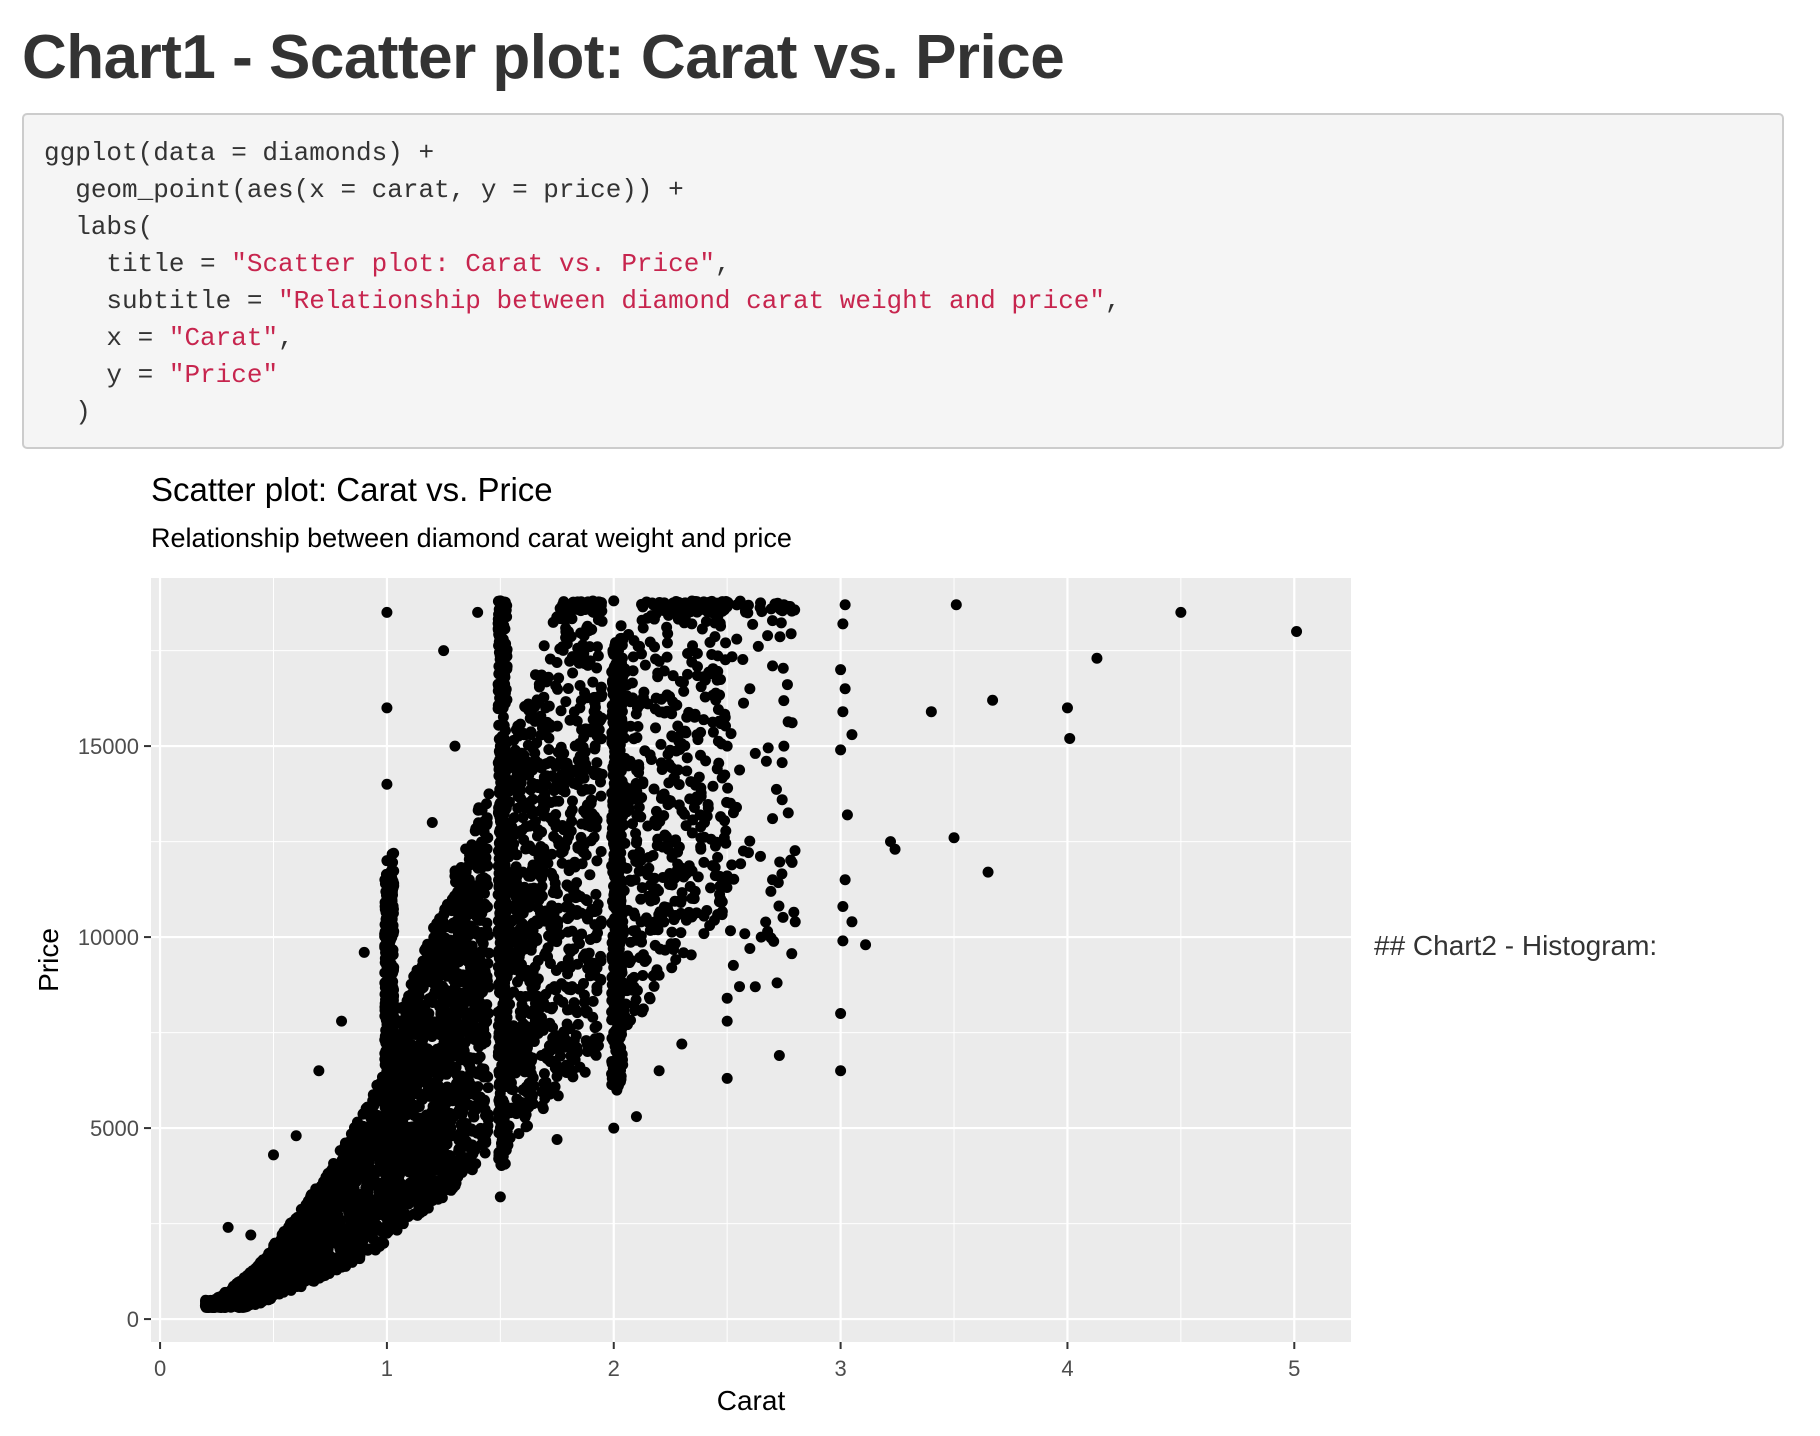 The width and height of the screenshot is (1820, 1436). What do you see at coordinates (75, 264) in the screenshot?
I see `code-indent` at bounding box center [75, 264].